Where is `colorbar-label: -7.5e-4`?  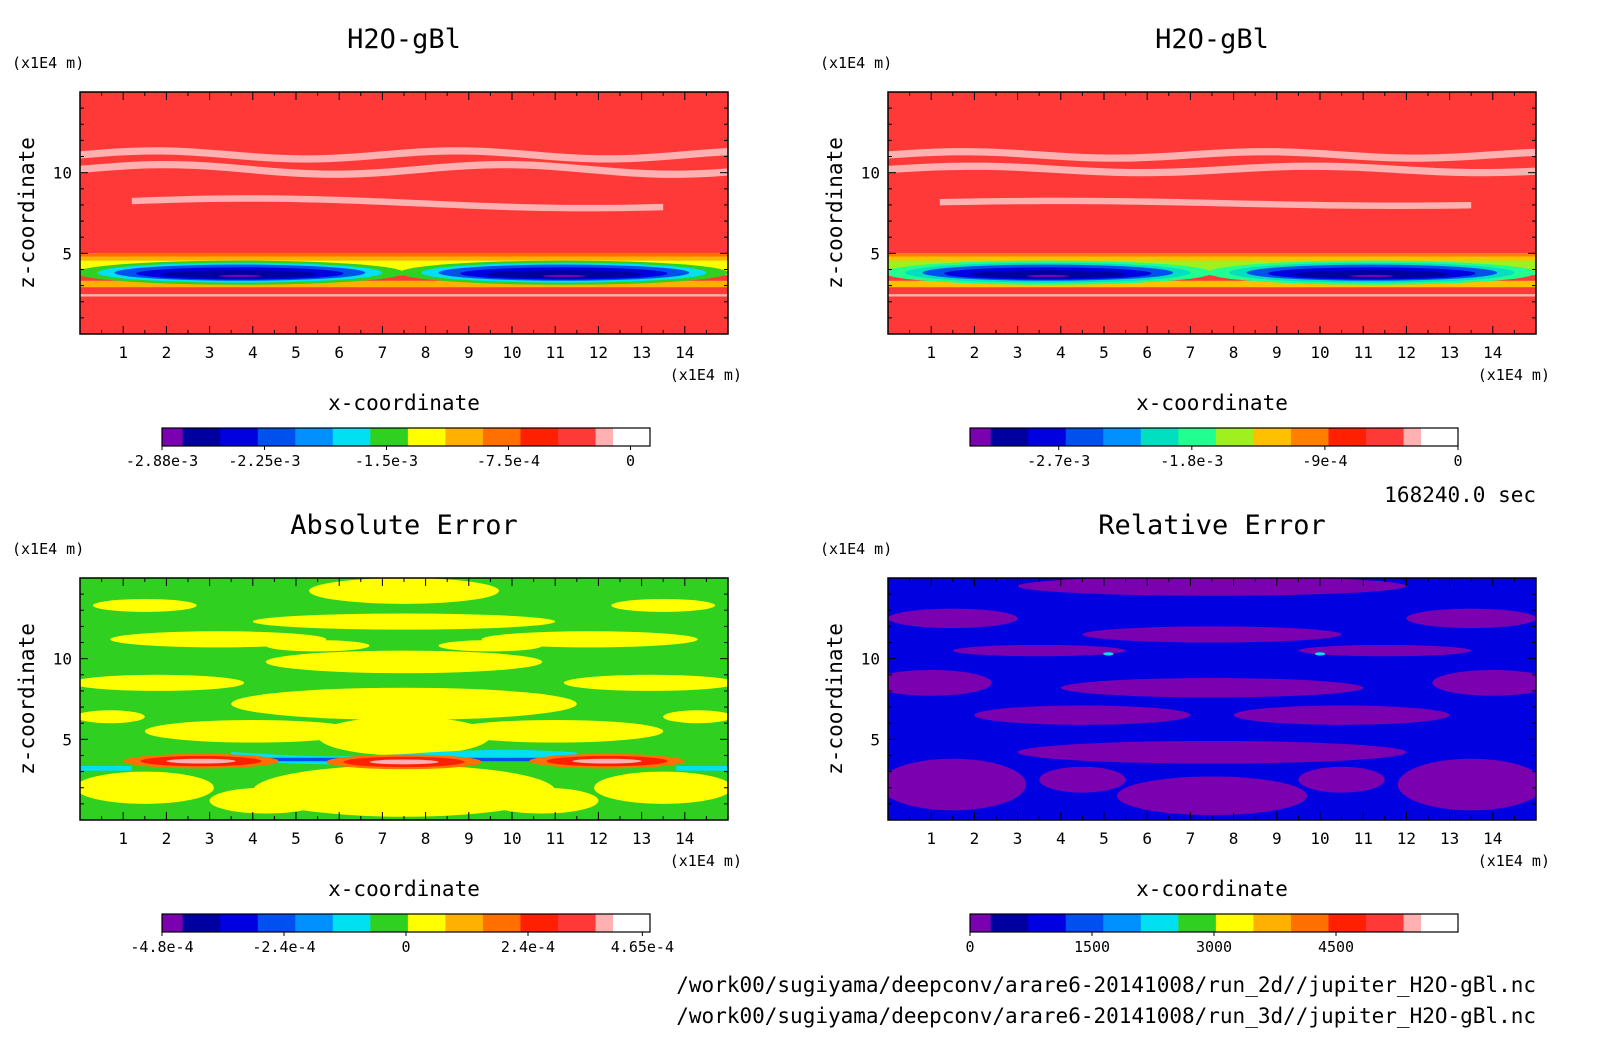 colorbar-label: -7.5e-4 is located at coordinates (508, 461).